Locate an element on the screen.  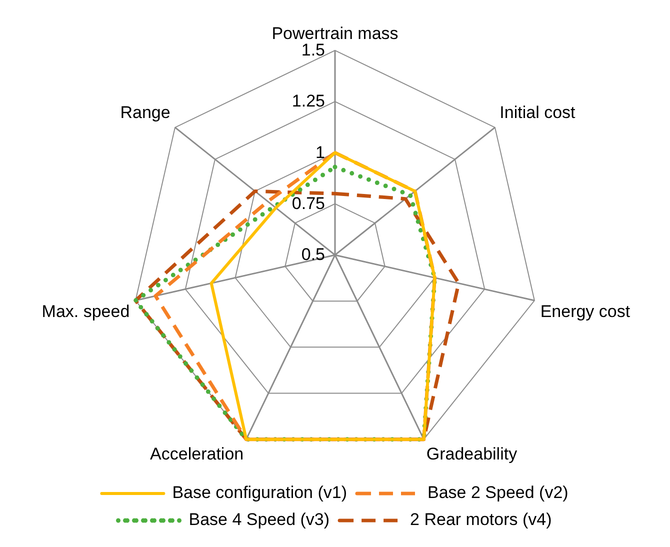
spoke-label: Energy cost is located at coordinates (585, 311).